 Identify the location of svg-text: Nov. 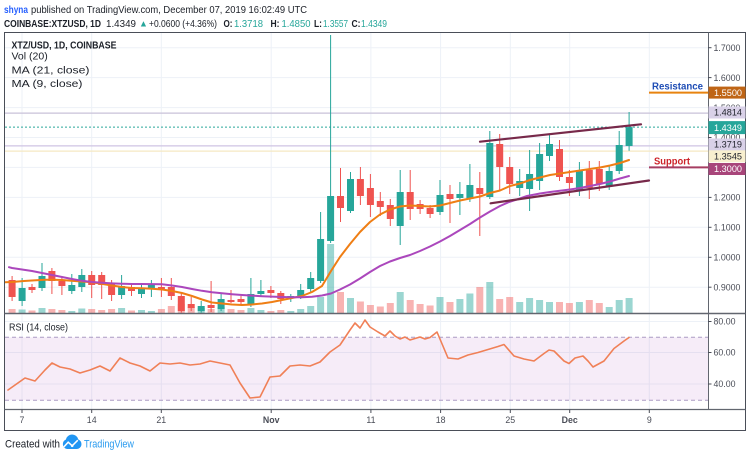
(271, 420).